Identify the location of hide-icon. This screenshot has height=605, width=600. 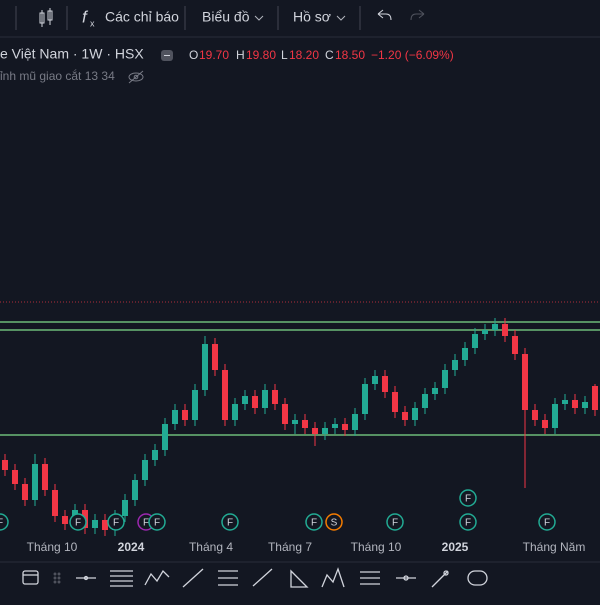
(136, 77).